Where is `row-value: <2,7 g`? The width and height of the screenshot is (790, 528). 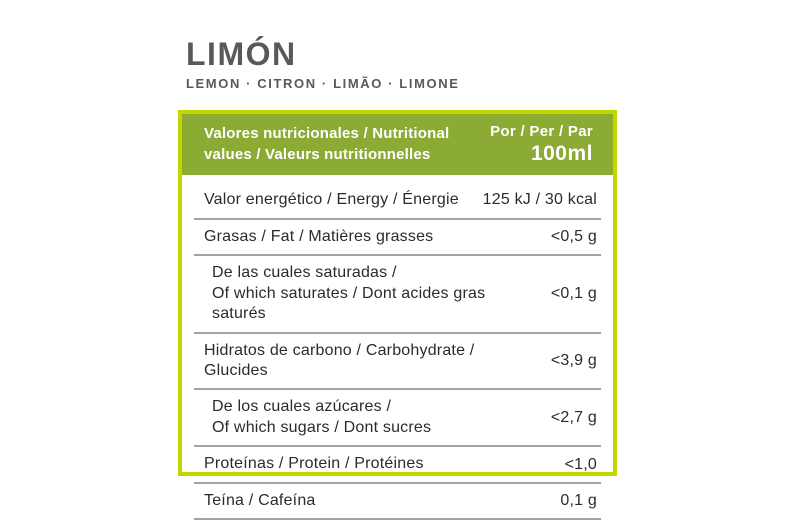
row-value: <2,7 g is located at coordinates (573, 417).